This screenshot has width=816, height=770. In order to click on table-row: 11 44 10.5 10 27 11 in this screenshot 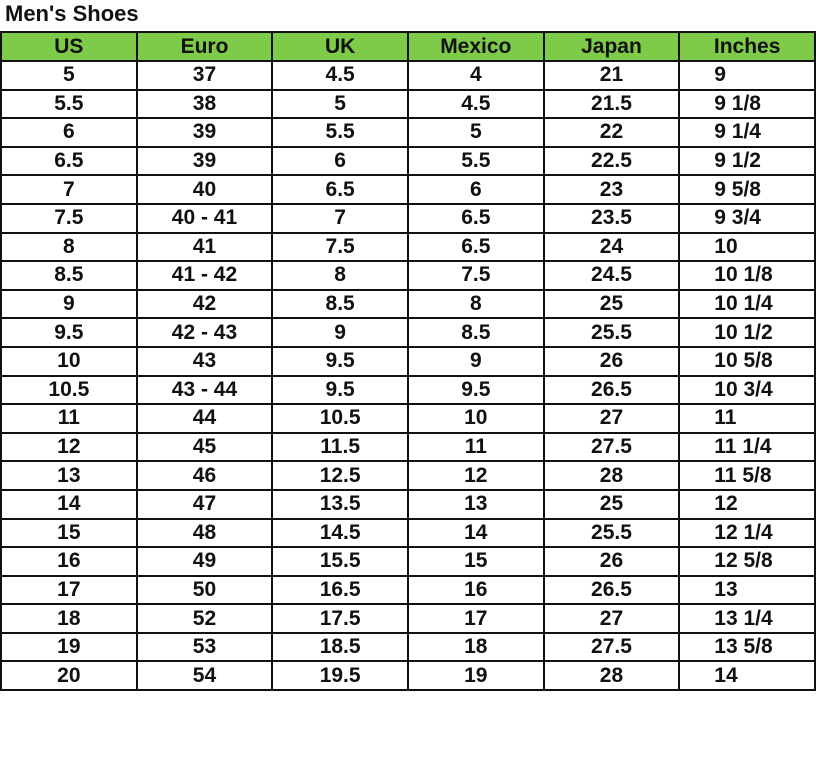, I will do `click(408, 418)`.